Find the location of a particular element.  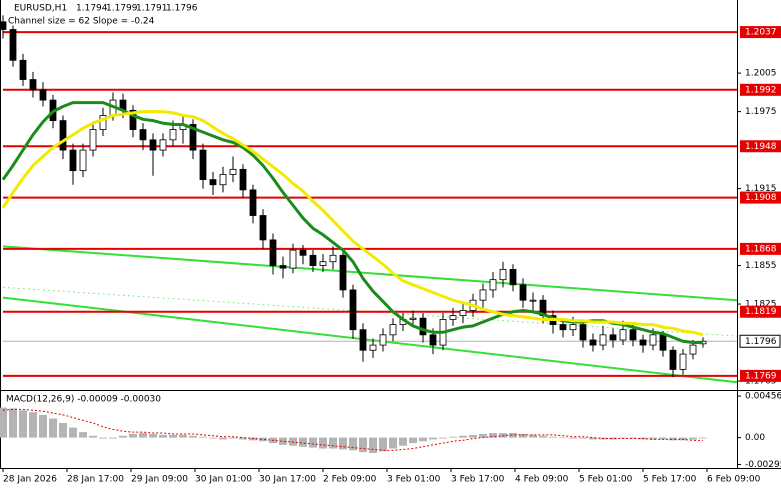

macd-label: MACD(12,26,9) -0.00009 -0.00030 is located at coordinates (83, 400).